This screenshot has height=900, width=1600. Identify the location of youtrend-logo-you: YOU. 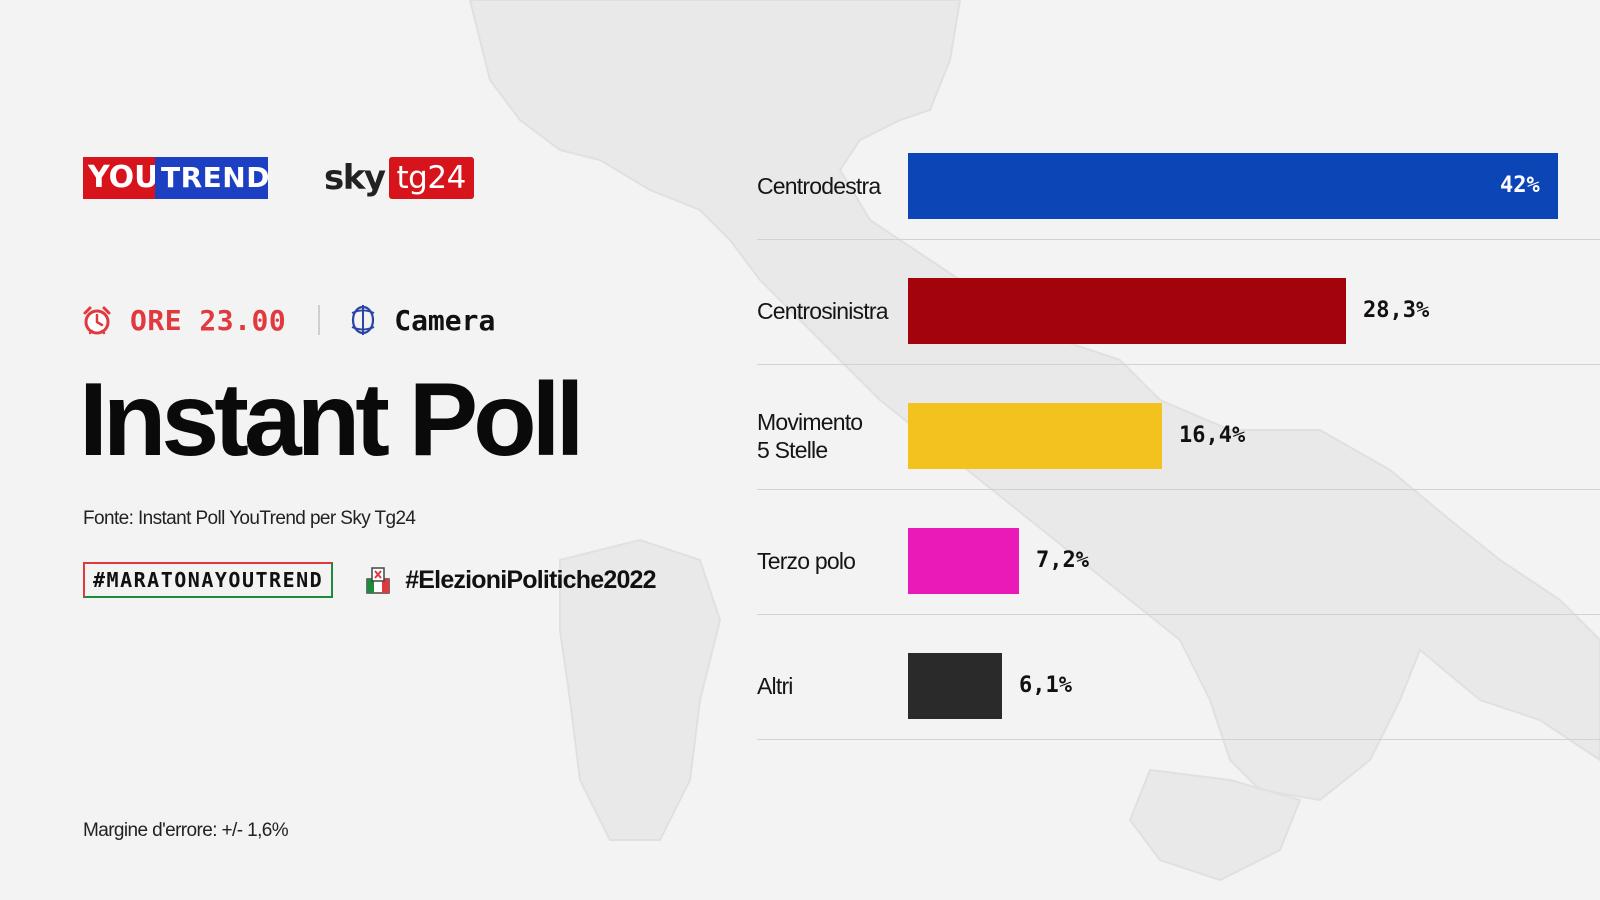
(123, 177).